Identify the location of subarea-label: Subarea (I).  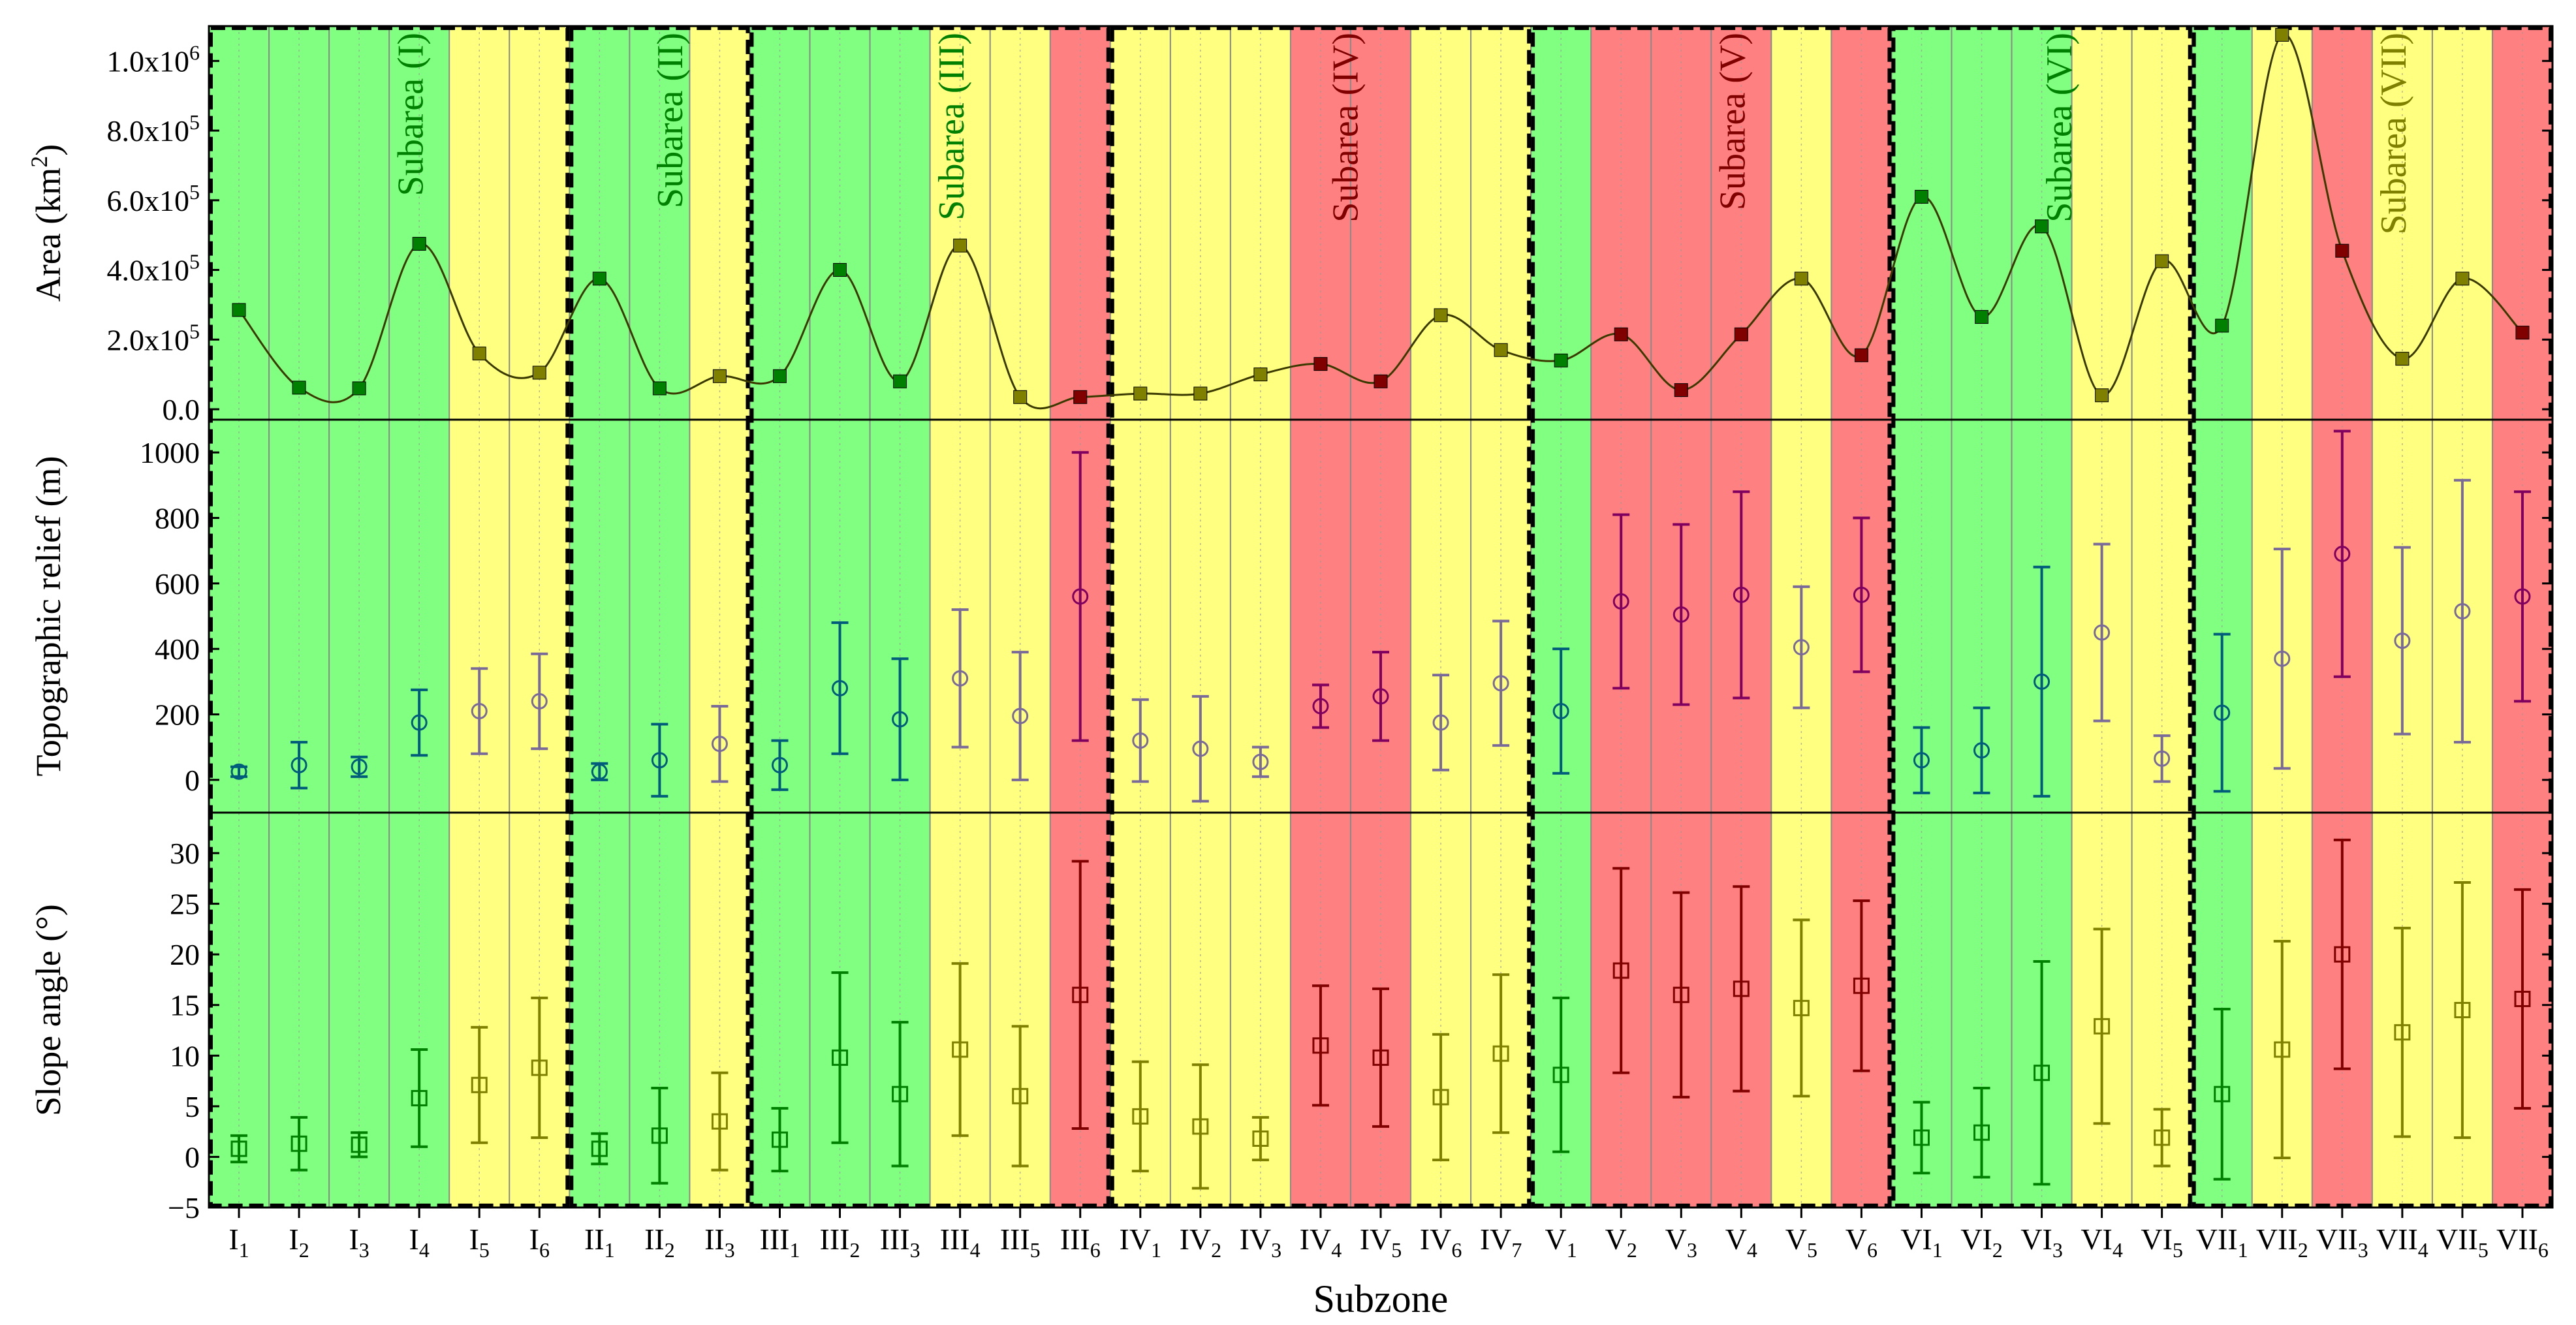
(411, 115).